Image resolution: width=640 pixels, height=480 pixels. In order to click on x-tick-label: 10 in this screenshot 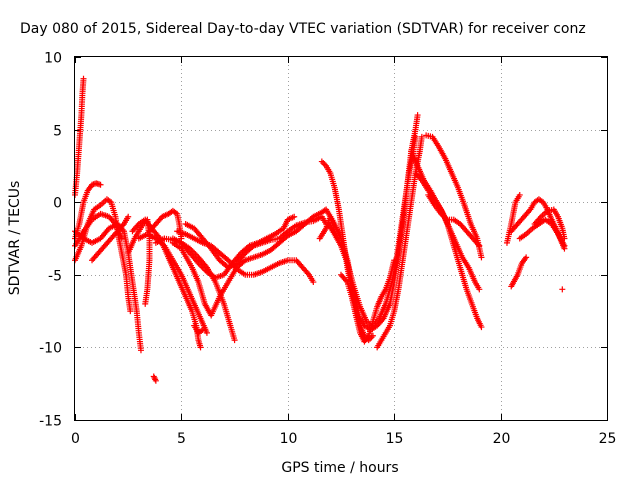, I will do `click(289, 439)`.